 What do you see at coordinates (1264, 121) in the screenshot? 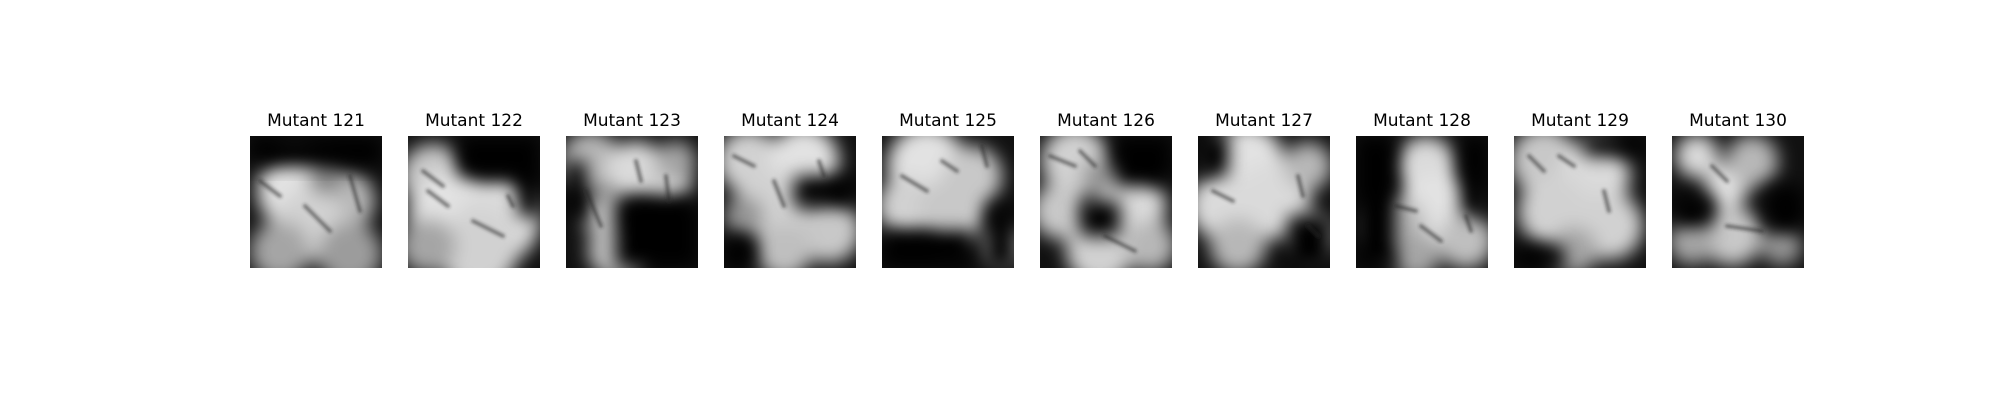
I see `panel-title: Mutant 127` at bounding box center [1264, 121].